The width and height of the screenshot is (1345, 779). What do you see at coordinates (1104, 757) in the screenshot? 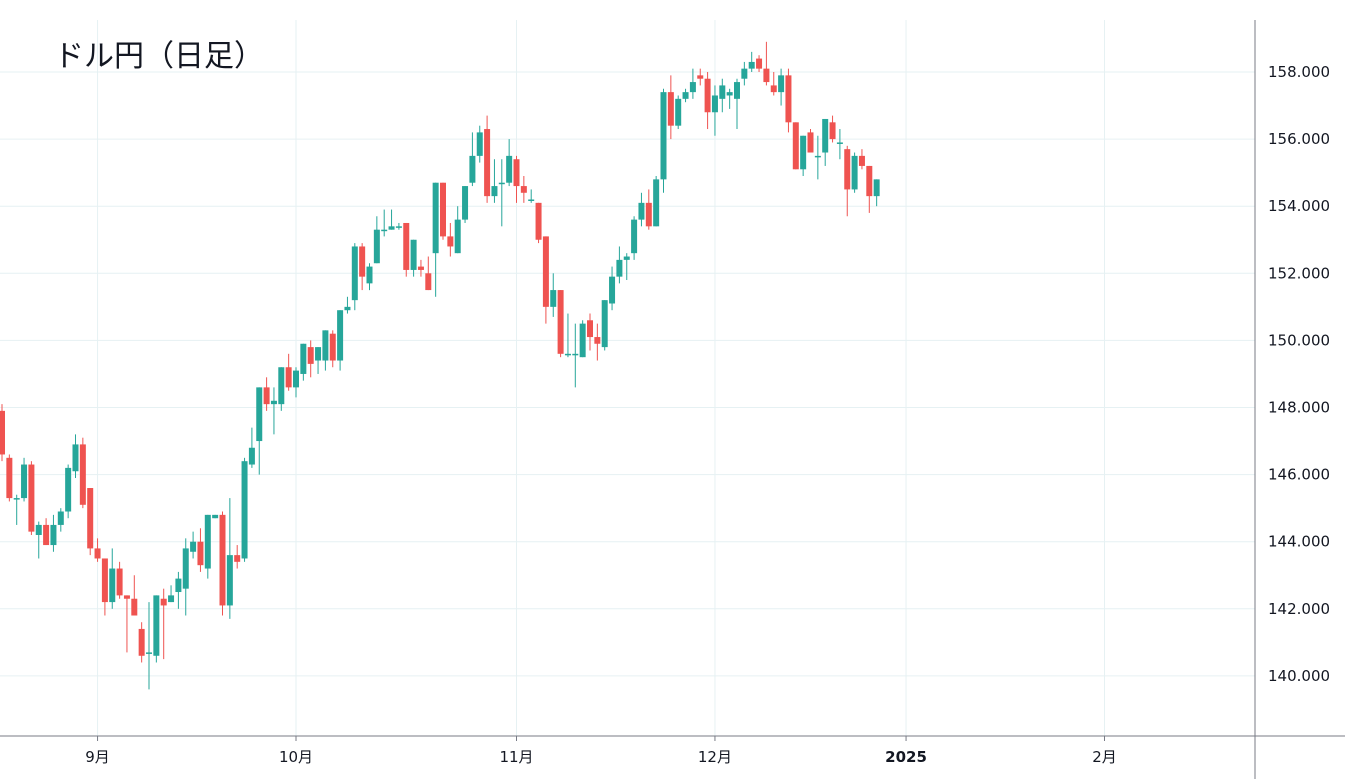
I see `time-tick-label: 2月` at bounding box center [1104, 757].